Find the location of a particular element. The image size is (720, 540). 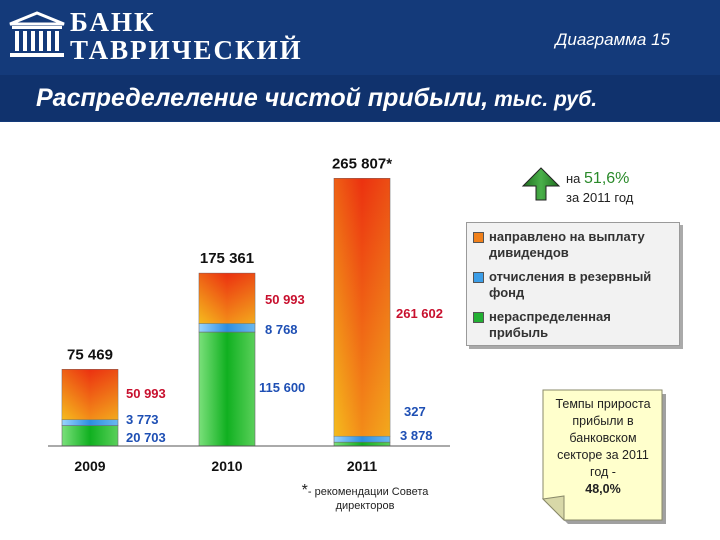

growth-percent: 51,6% is located at coordinates (607, 178).